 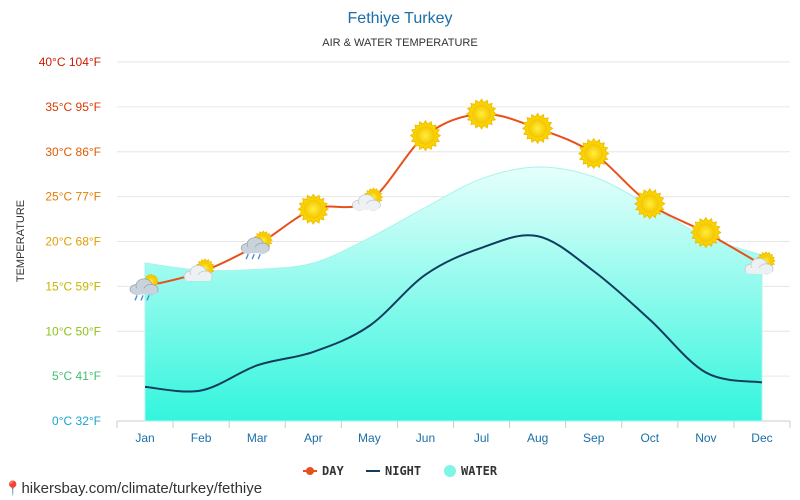 What do you see at coordinates (73, 242) in the screenshot?
I see `y-tick-label: 20°C 68°F` at bounding box center [73, 242].